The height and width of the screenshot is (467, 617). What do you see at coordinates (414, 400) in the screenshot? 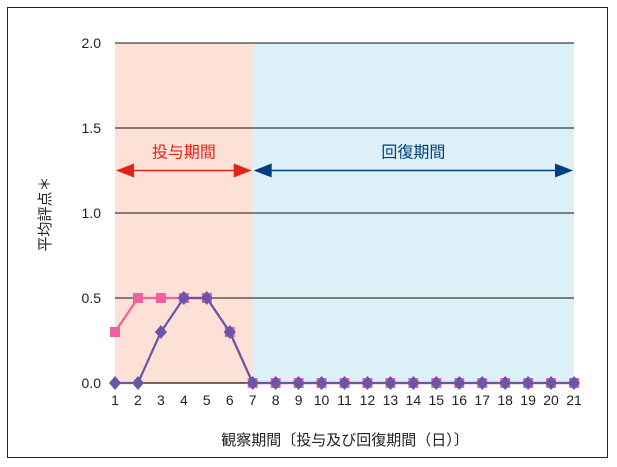
I see `x-tick-label: 14` at bounding box center [414, 400].